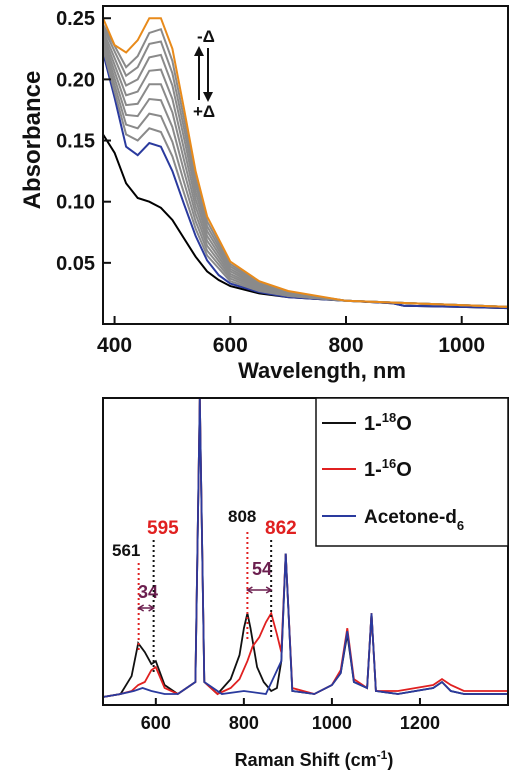 The height and width of the screenshot is (773, 510). Describe the element at coordinates (141, 608) in the screenshot. I see `shift-bracket-34-left-arrow-icon` at that location.